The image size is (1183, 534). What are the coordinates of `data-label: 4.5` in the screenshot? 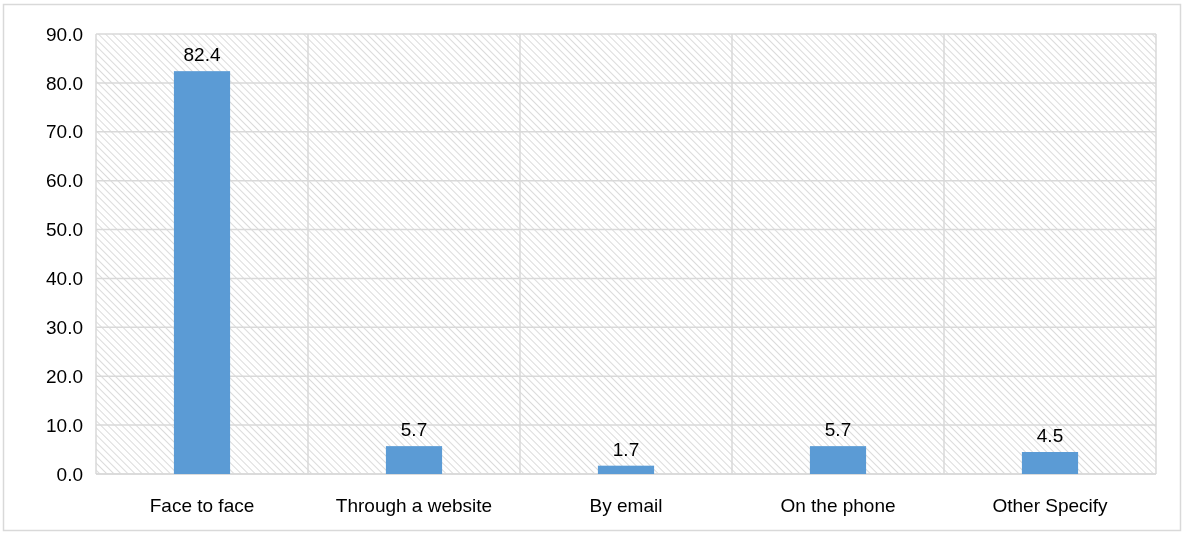 It's located at (1050, 435).